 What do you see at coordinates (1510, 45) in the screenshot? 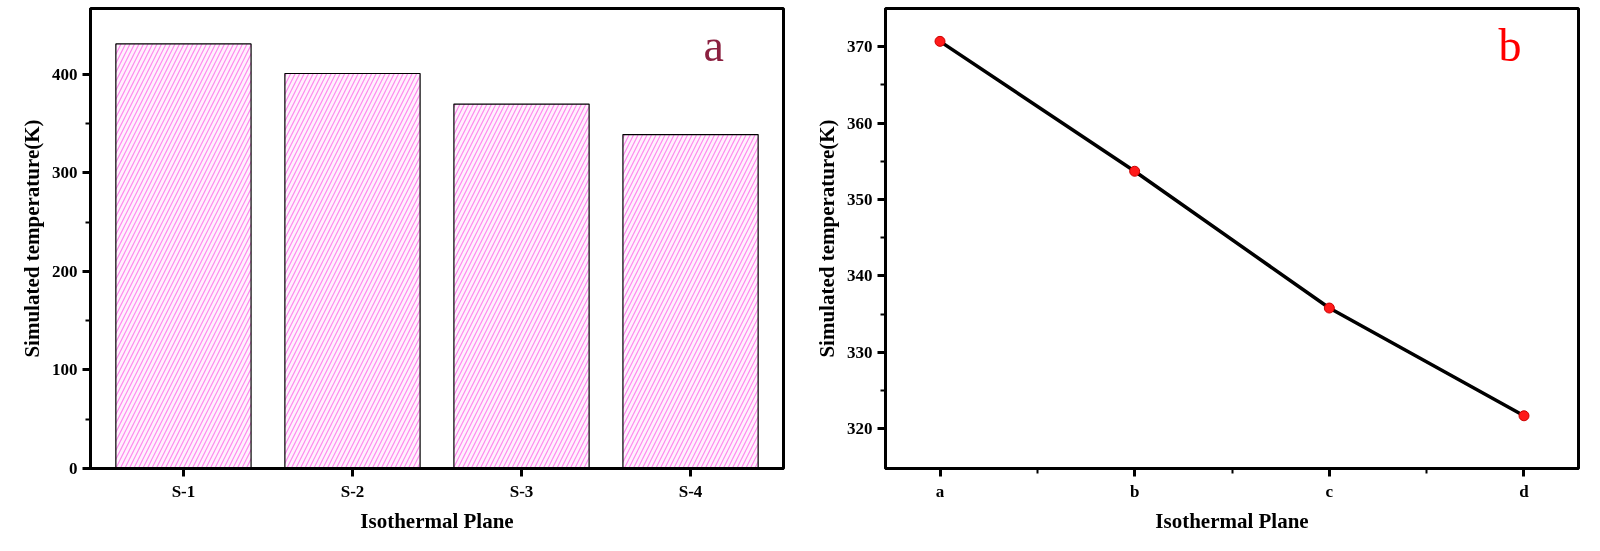
I see `annotation: b` at bounding box center [1510, 45].